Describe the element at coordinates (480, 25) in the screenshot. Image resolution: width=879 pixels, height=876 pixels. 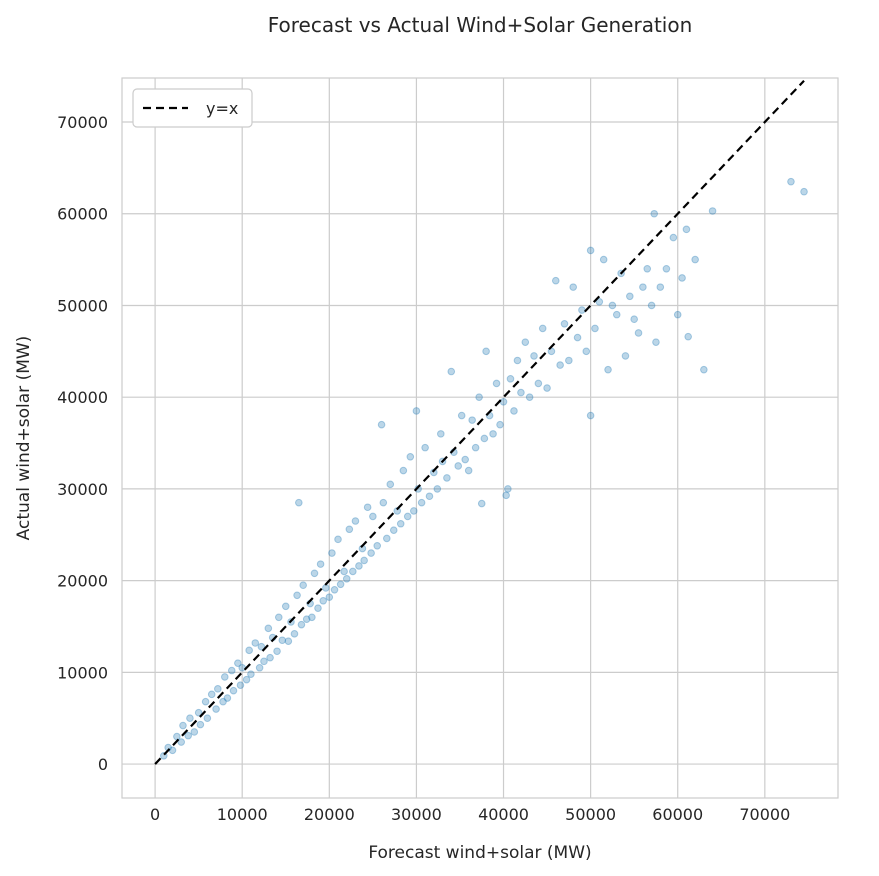
I see `chart-title: Forecast vs Actual Wind+Solar Generation` at that location.